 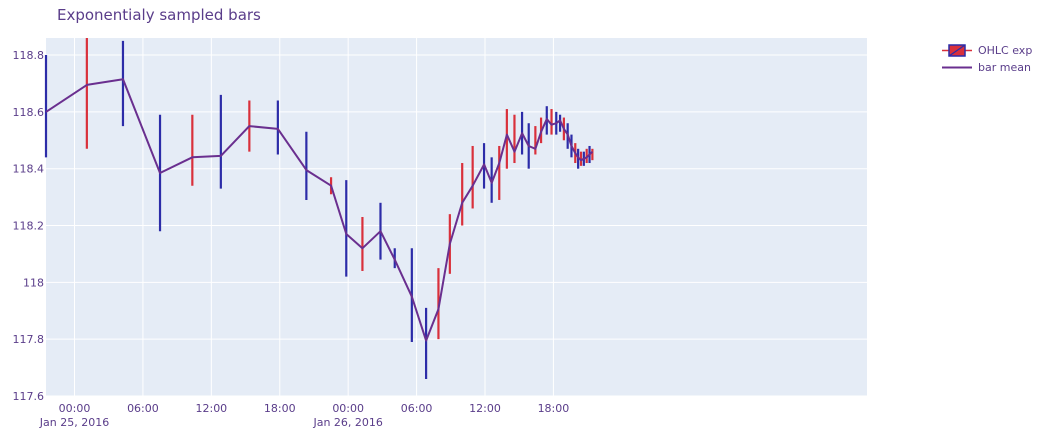 I want to click on y-tick-label: 118.2, so click(x=29, y=226).